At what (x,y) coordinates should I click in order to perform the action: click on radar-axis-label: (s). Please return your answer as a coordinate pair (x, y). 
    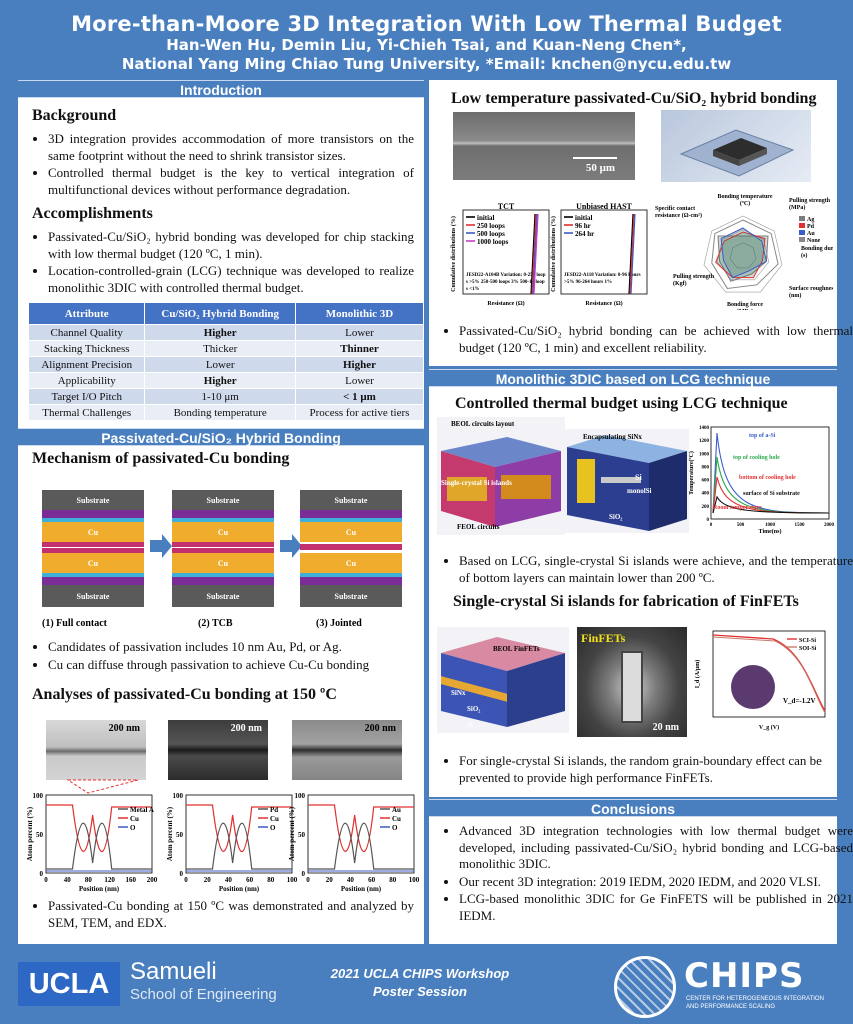
    Looking at the image, I should click on (804, 255).